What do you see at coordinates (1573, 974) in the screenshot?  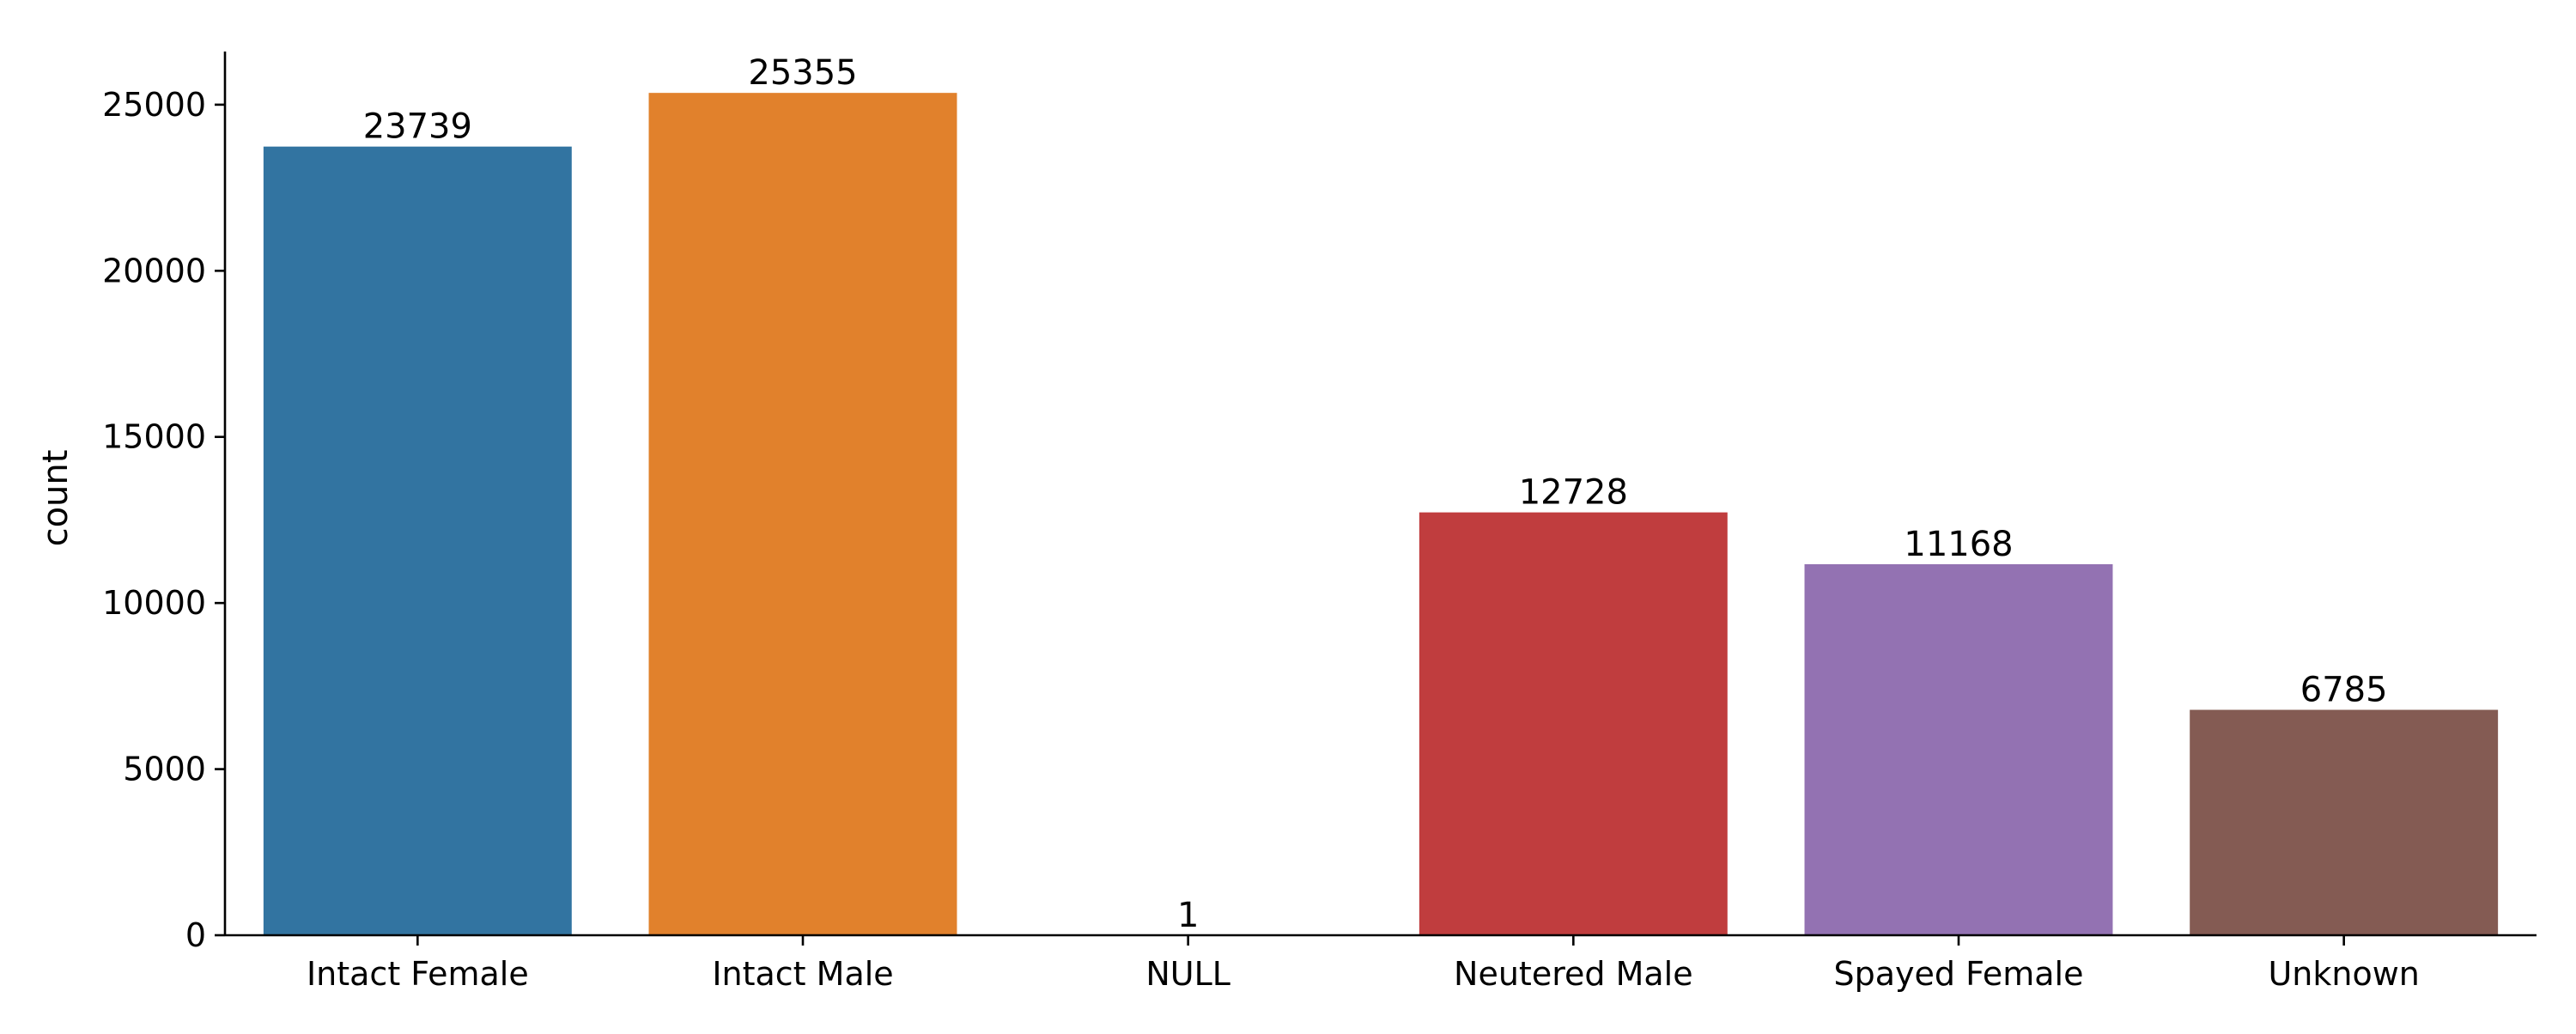 I see `x-tick-label-3: Neutered Male` at bounding box center [1573, 974].